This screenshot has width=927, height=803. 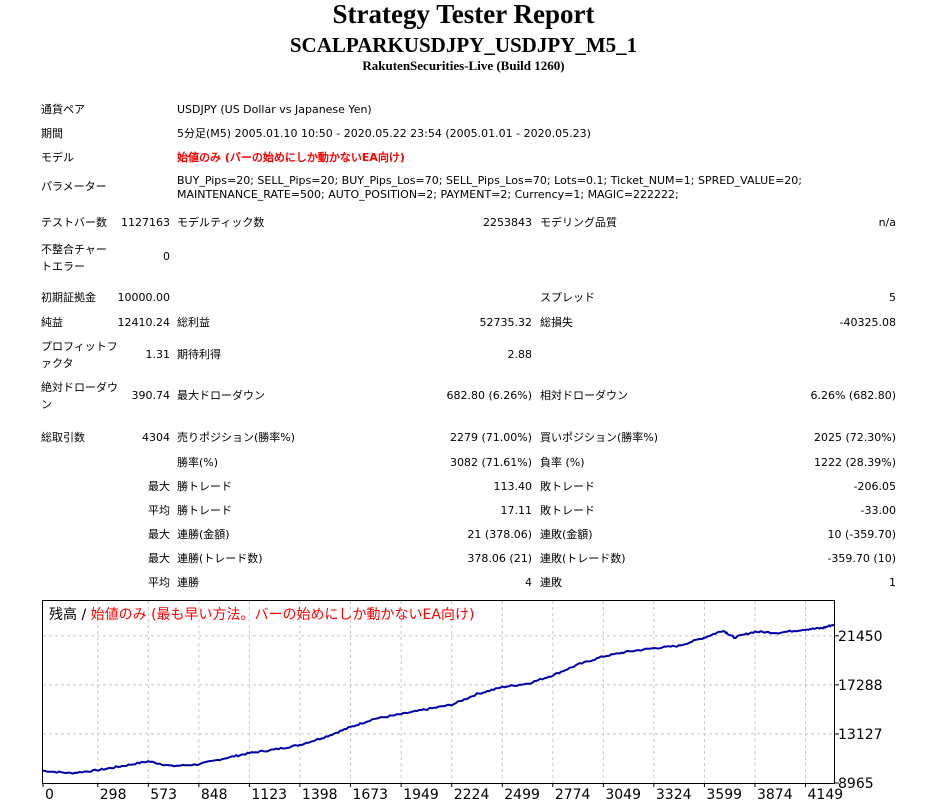 What do you see at coordinates (52, 322) in the screenshot?
I see `net-profit-label: 純益` at bounding box center [52, 322].